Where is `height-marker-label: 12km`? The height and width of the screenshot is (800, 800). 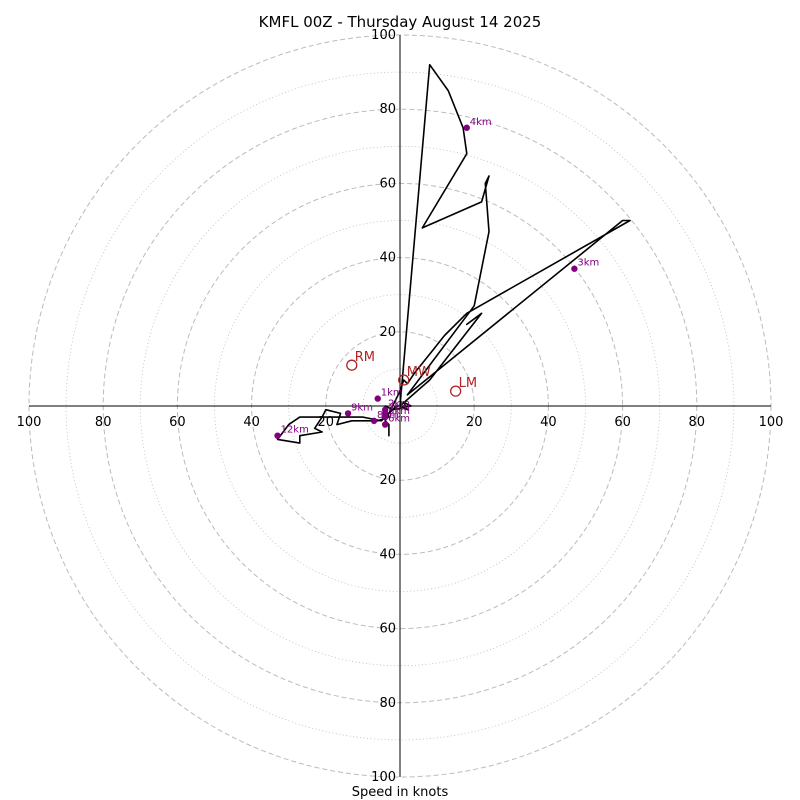
height-marker-label: 12km is located at coordinates (295, 430).